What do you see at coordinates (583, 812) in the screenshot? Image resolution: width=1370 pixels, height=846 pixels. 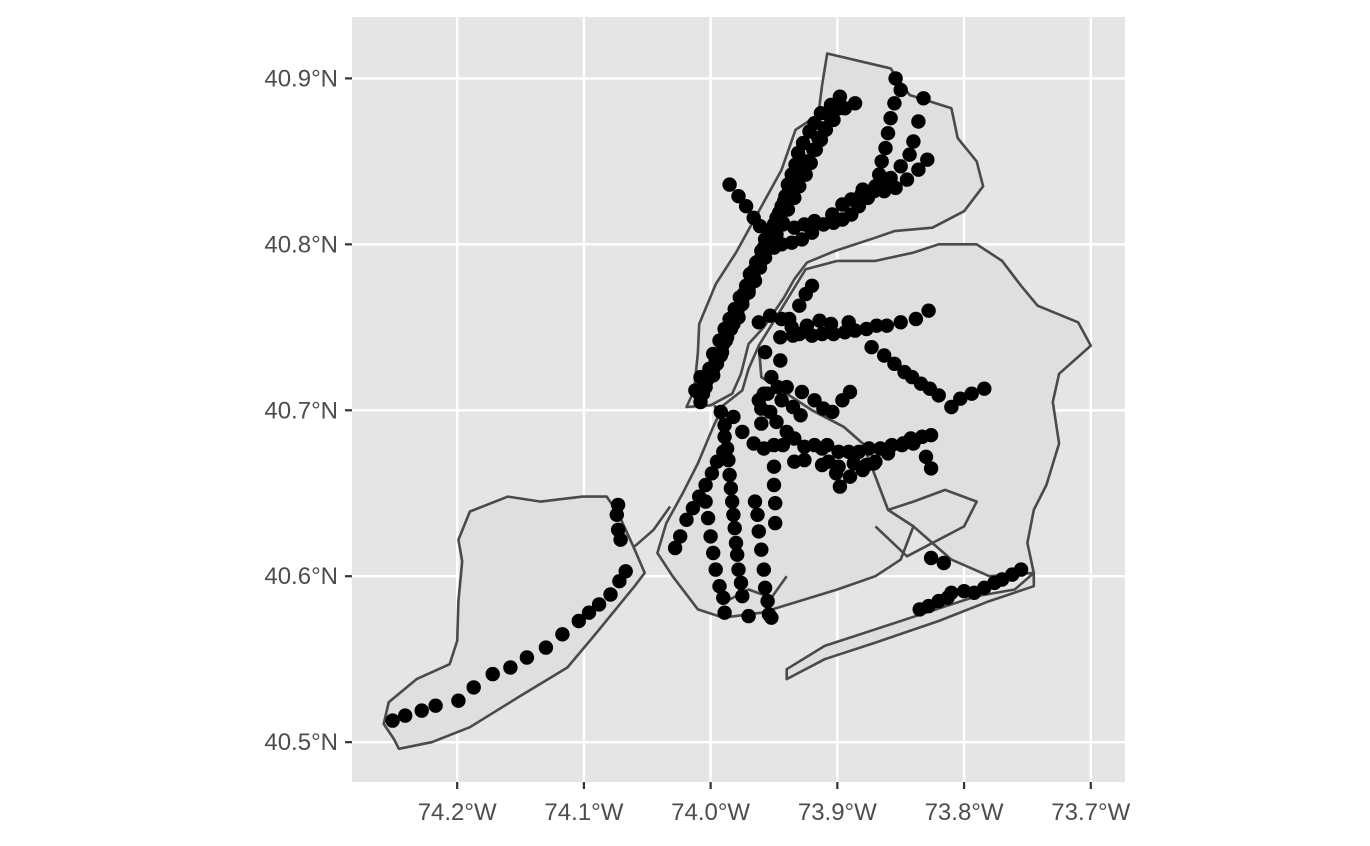 I see `x-tick-label: 74.1°W` at bounding box center [583, 812].